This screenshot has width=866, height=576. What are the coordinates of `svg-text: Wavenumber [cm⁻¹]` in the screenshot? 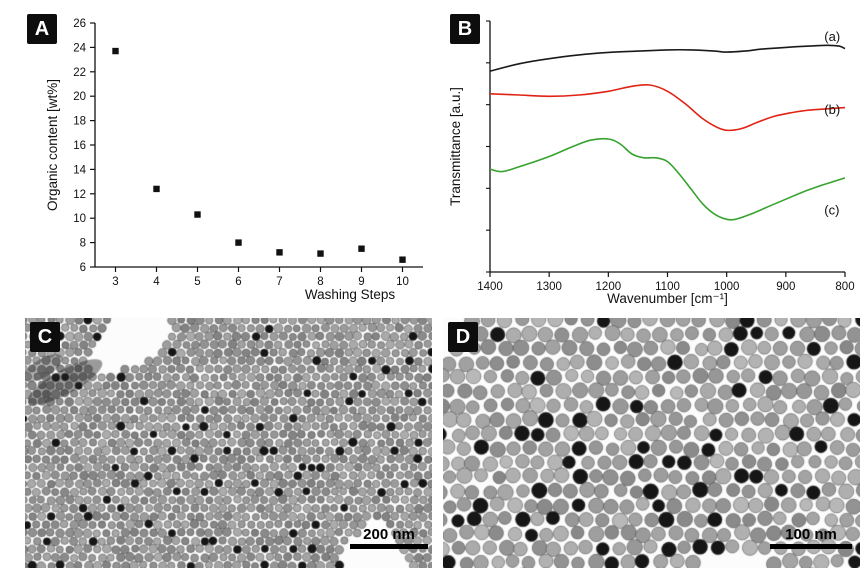 It's located at (667, 298).